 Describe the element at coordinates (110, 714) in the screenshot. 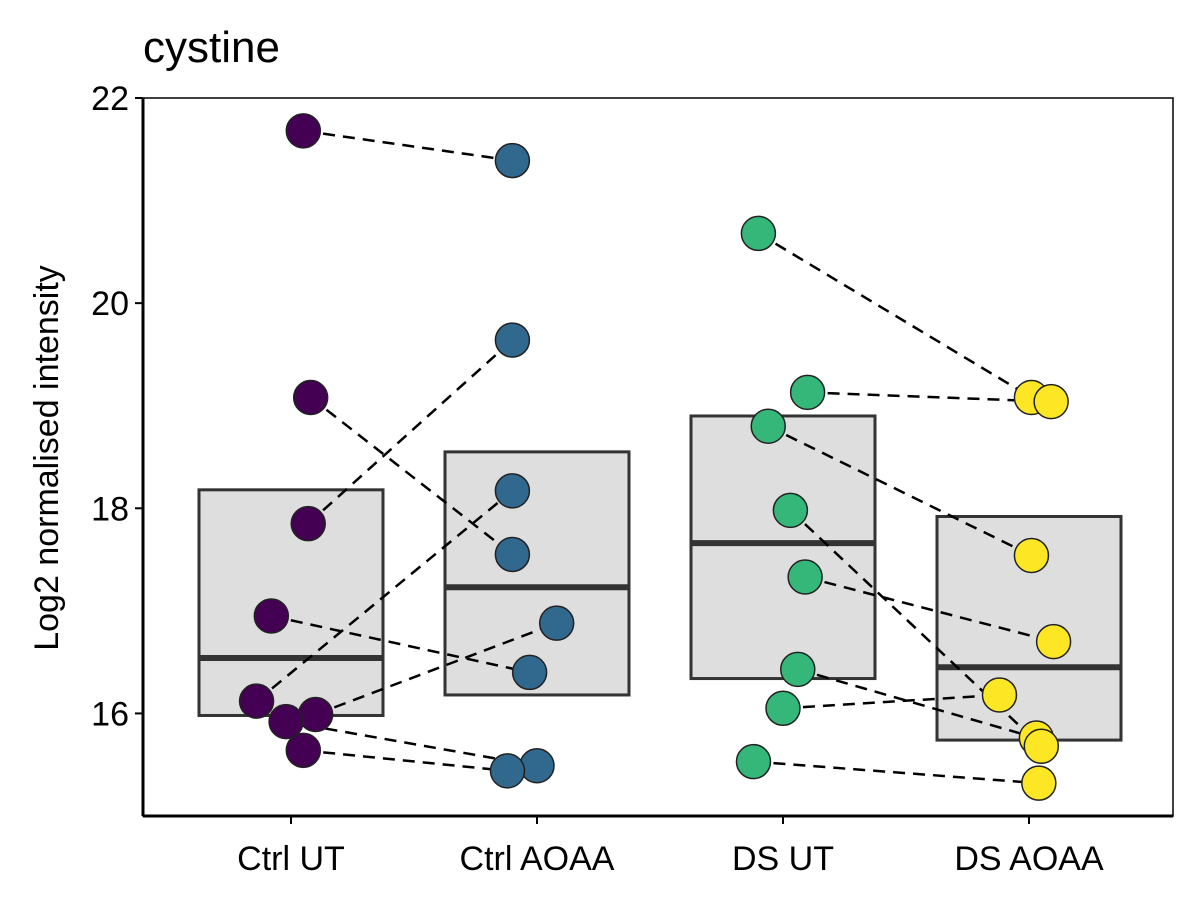

I see `y-tick-label-16: 16` at that location.